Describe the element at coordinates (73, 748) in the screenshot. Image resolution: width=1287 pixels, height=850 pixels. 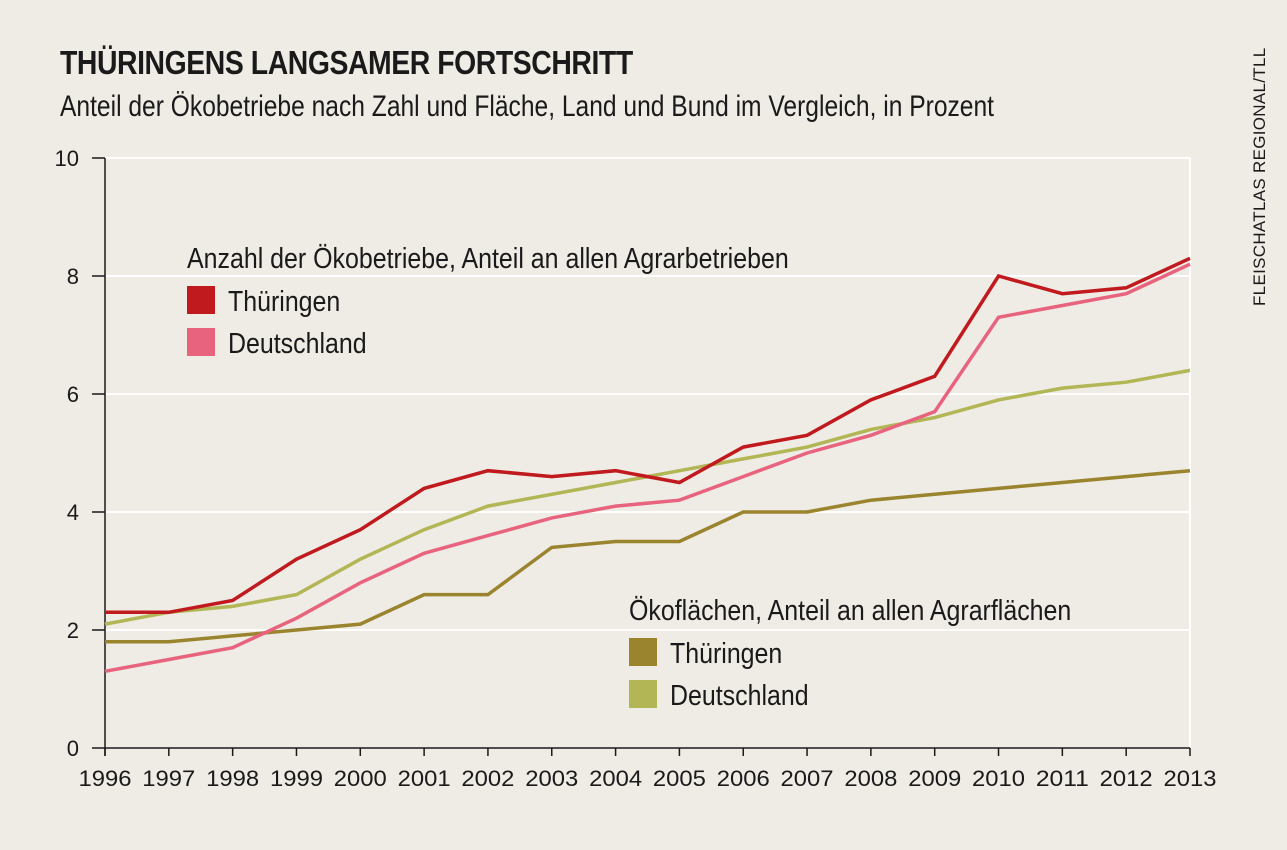
I see `y-tick-label: 0` at that location.